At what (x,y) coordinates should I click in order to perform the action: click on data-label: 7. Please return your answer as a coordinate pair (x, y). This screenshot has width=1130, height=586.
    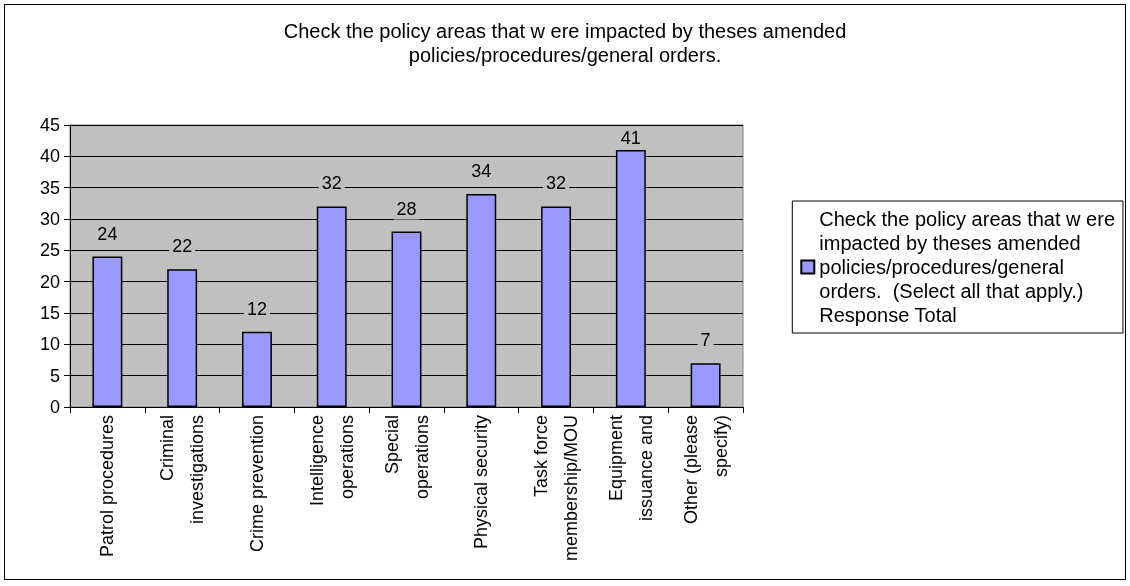
    Looking at the image, I should click on (705, 340).